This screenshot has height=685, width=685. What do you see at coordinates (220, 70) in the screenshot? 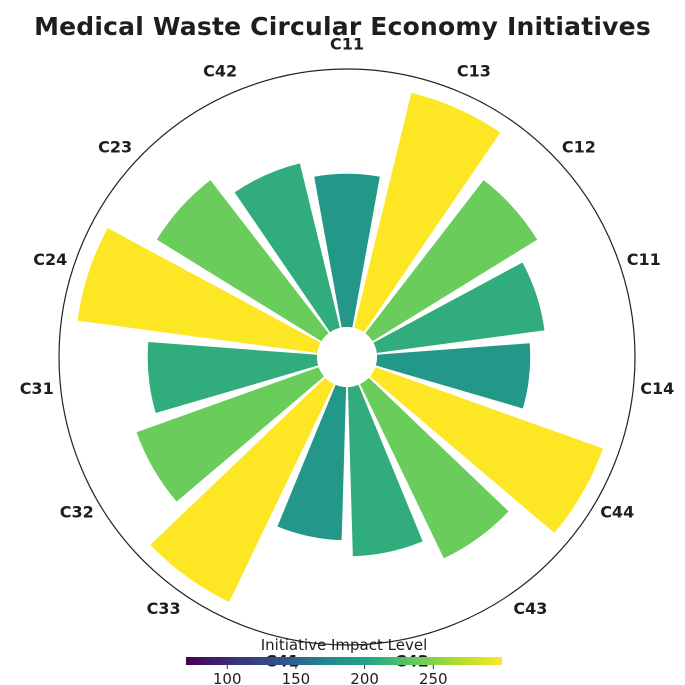
I see `category-label: C42` at bounding box center [220, 70].